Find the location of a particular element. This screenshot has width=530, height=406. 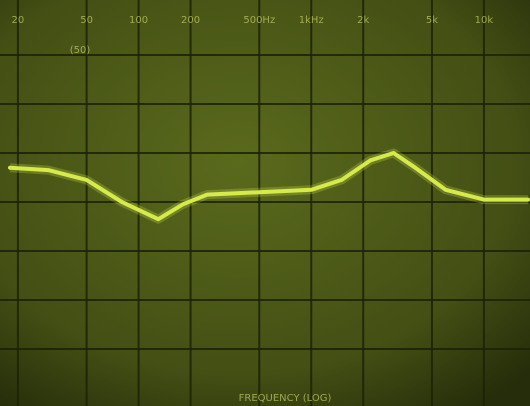

x-axis-label: FREQUENCY (LOG) is located at coordinates (285, 398).